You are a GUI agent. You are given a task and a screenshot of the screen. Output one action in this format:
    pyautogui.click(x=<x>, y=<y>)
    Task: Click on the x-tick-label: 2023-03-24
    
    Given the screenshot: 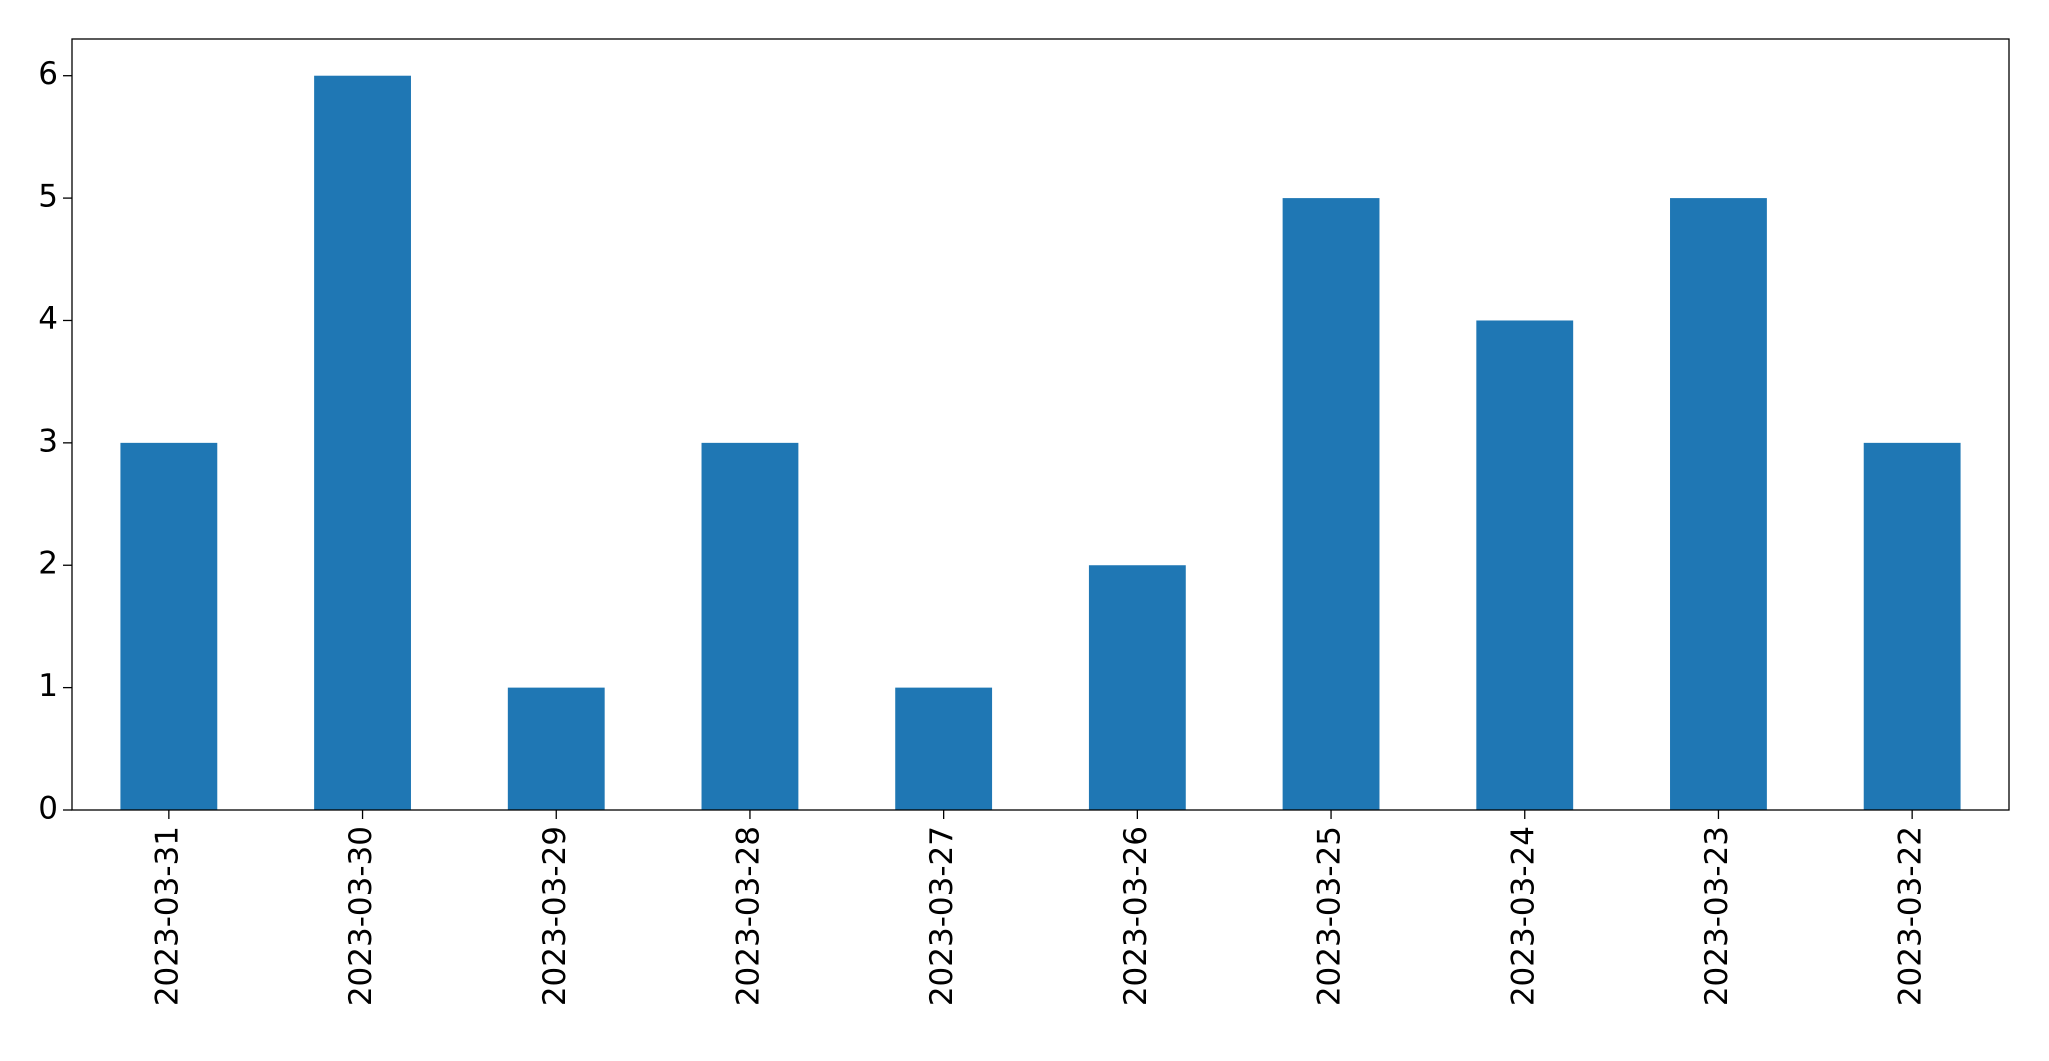 What is the action you would take?
    pyautogui.click(x=1523, y=916)
    